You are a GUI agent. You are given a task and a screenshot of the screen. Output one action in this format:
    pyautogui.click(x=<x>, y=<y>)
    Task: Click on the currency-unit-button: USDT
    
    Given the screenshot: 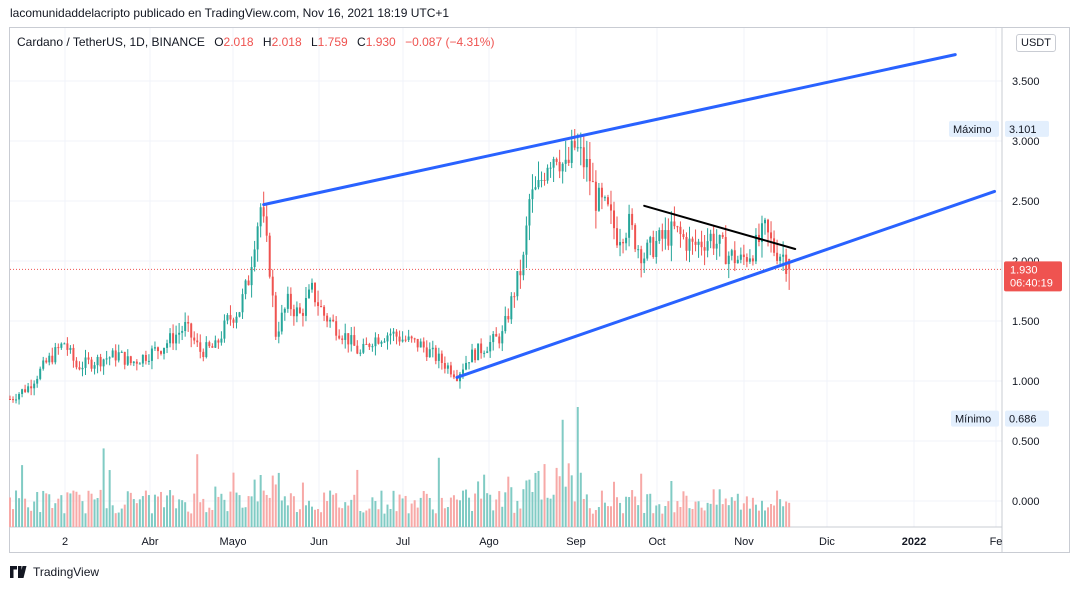 What is the action you would take?
    pyautogui.click(x=1036, y=43)
    